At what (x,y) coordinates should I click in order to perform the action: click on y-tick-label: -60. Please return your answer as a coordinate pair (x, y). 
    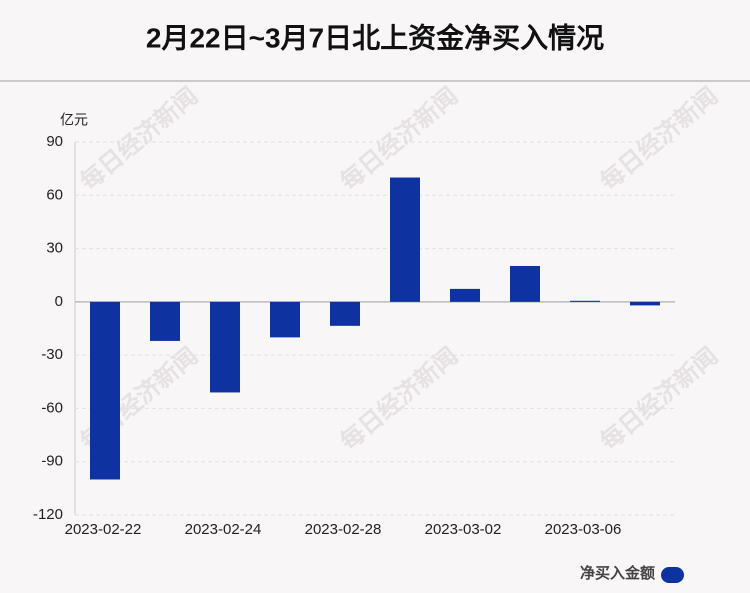
    Looking at the image, I should click on (52, 407).